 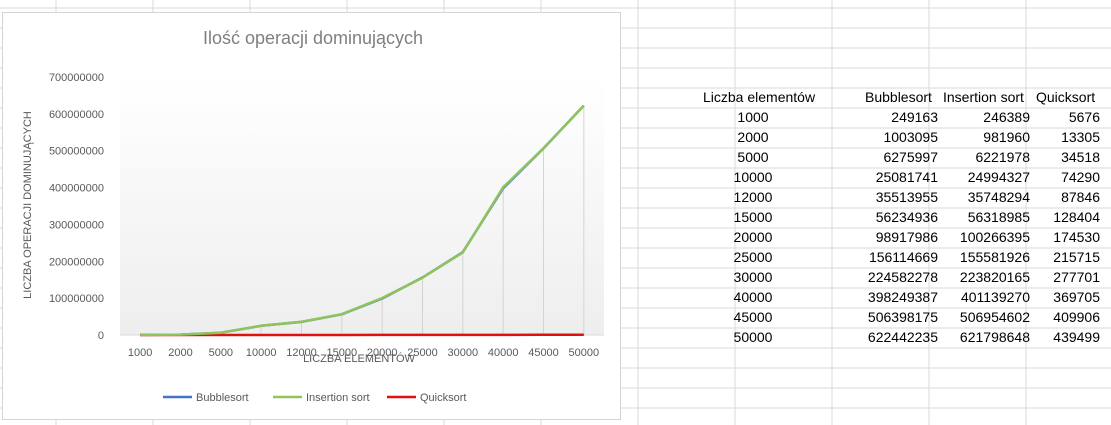 What do you see at coordinates (1084, 117) in the screenshot?
I see `table-cell: 5676` at bounding box center [1084, 117].